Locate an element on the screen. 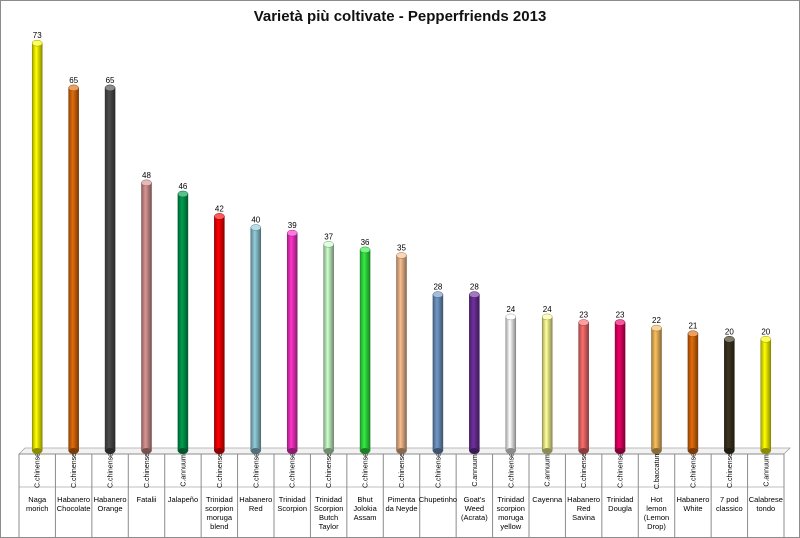  variety-label-line: Orange is located at coordinates (110, 508).